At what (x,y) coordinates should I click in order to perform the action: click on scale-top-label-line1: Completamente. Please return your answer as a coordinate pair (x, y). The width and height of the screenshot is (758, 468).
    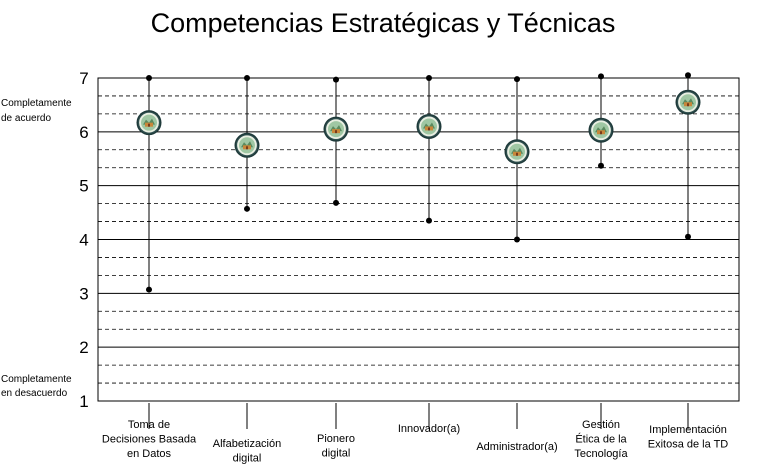
    Looking at the image, I should click on (36, 103).